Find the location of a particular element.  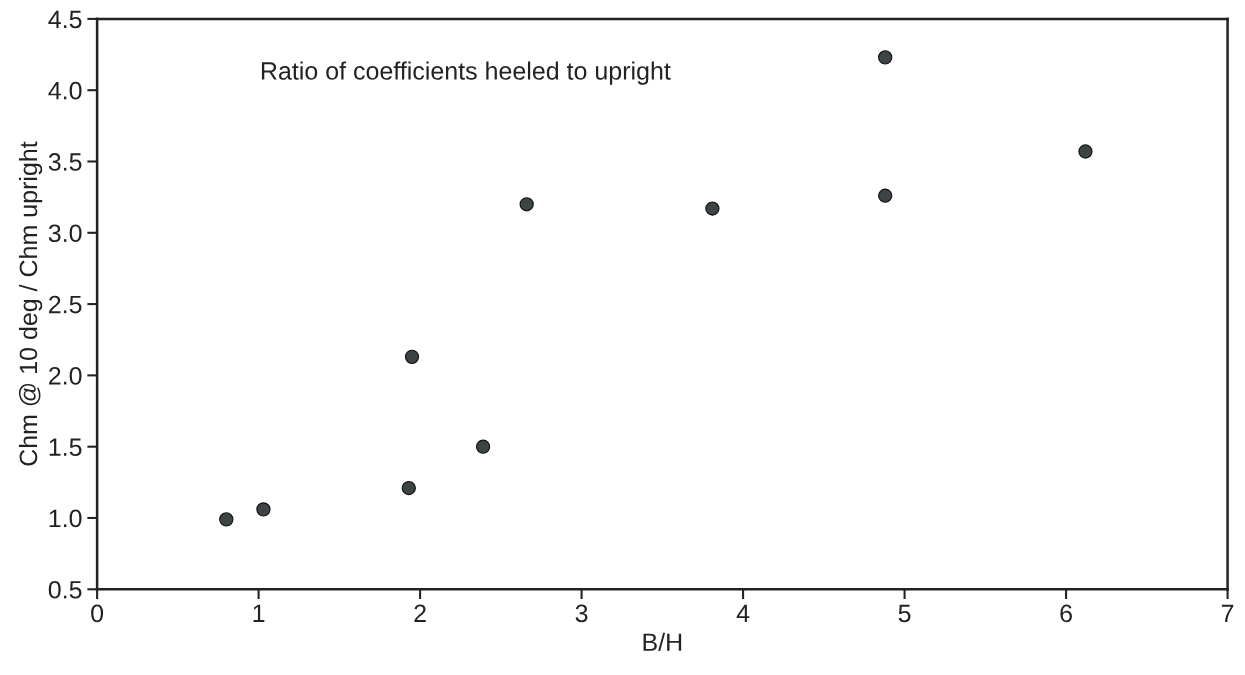

y-tick-label: 3.0 is located at coordinates (65, 233).